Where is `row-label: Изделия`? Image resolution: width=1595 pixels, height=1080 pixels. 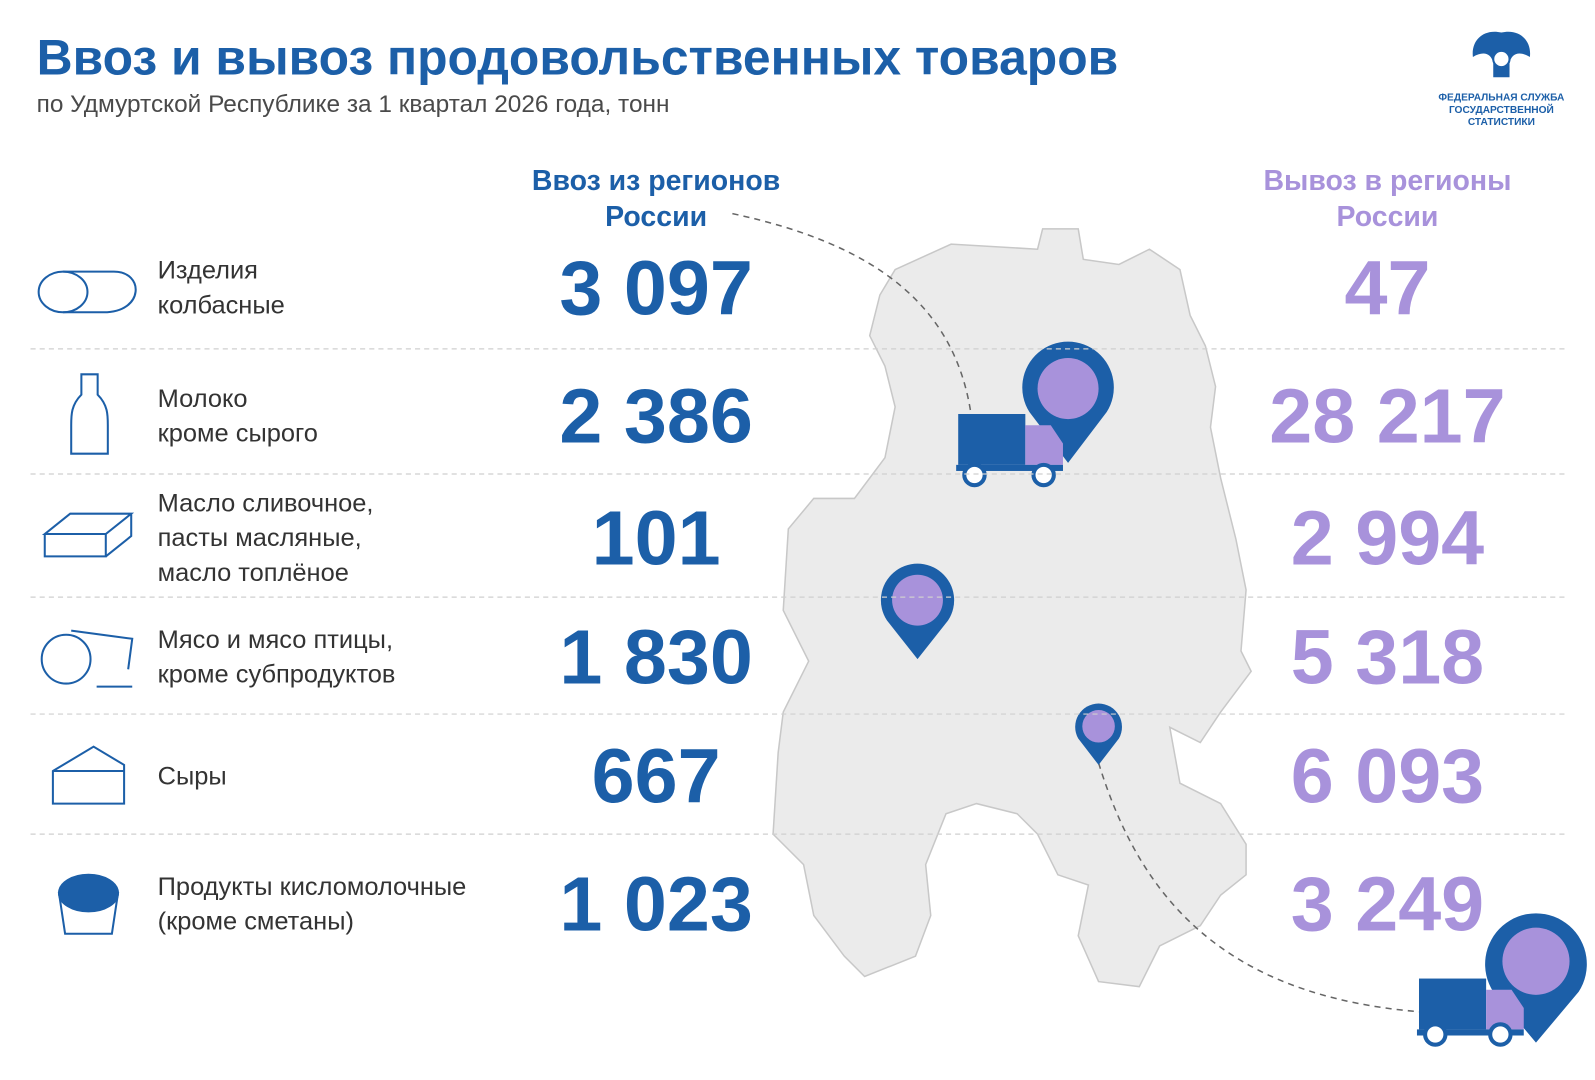 row-label: Изделия is located at coordinates (208, 271).